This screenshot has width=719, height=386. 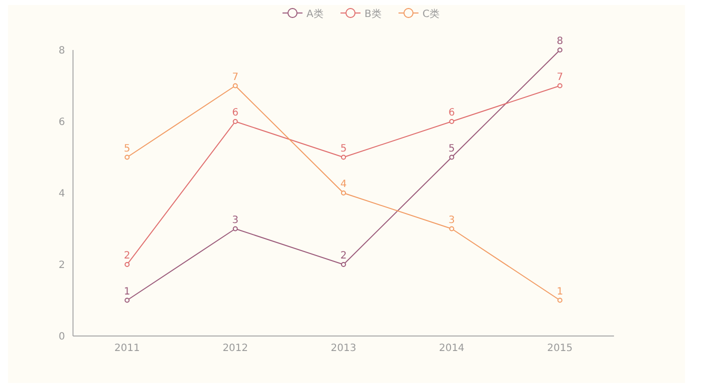 What do you see at coordinates (343, 348) in the screenshot?
I see `x-tick-label: 2013` at bounding box center [343, 348].